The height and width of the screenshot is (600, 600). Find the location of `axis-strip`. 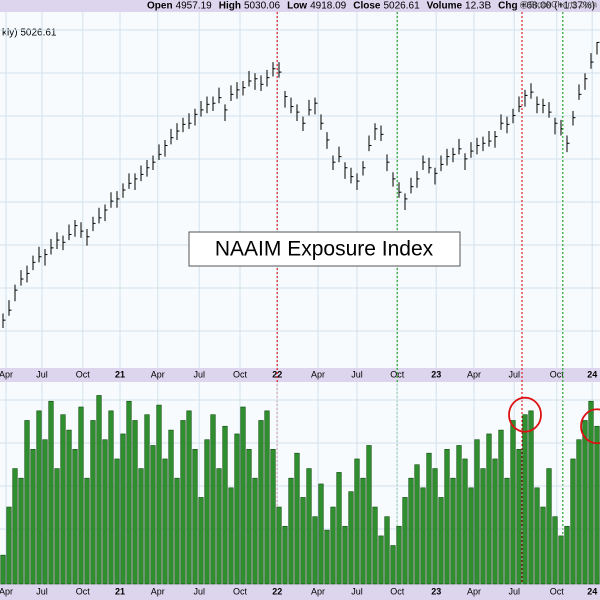

axis-strip is located at coordinates (300, 592).